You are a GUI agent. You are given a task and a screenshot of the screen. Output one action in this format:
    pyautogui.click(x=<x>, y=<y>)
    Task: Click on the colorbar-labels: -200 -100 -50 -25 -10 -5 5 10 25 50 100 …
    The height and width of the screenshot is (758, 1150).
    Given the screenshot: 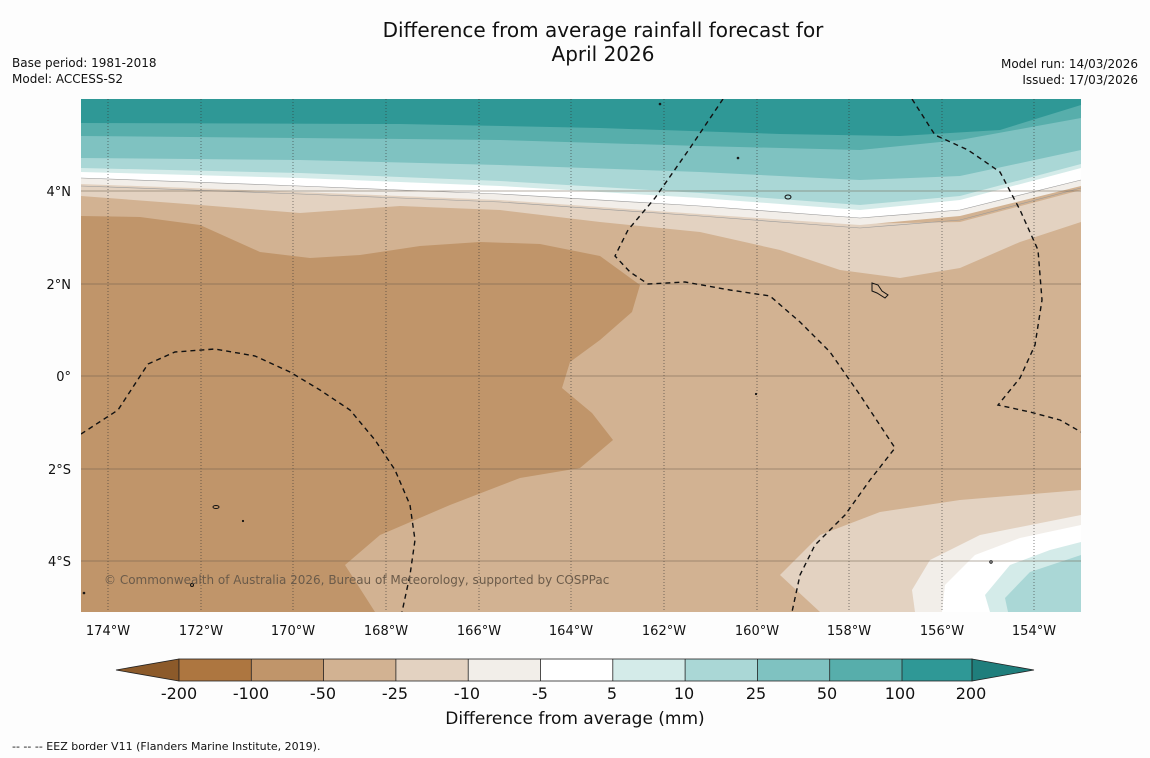 What is the action you would take?
    pyautogui.click(x=573, y=693)
    